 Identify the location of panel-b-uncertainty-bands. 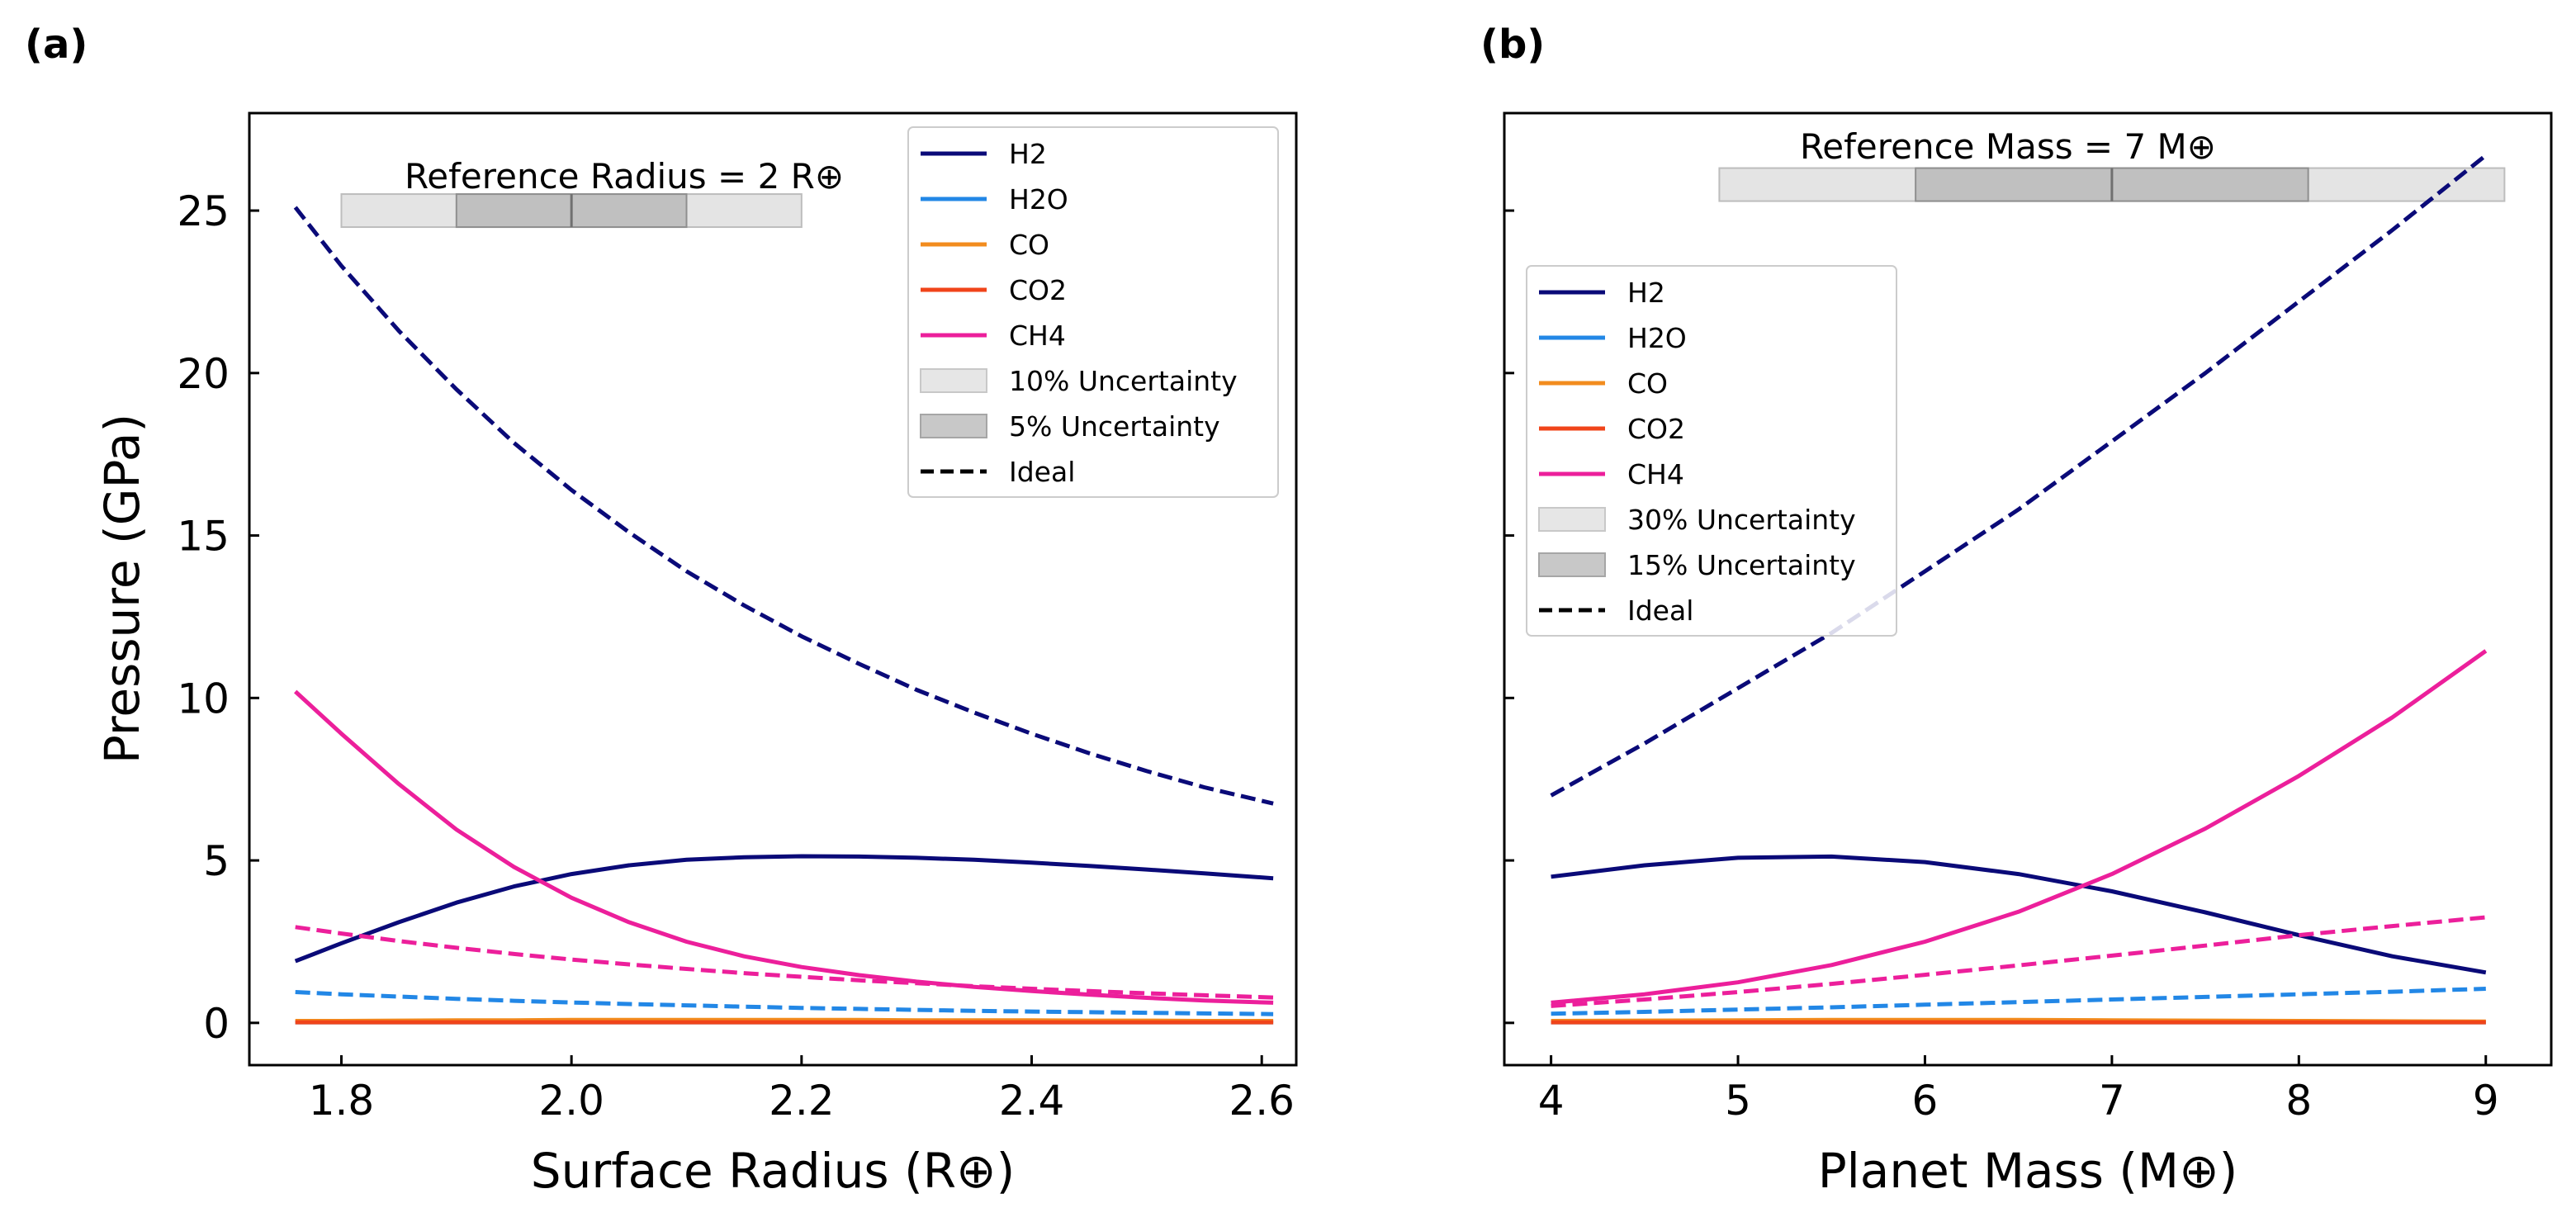
(2112, 184).